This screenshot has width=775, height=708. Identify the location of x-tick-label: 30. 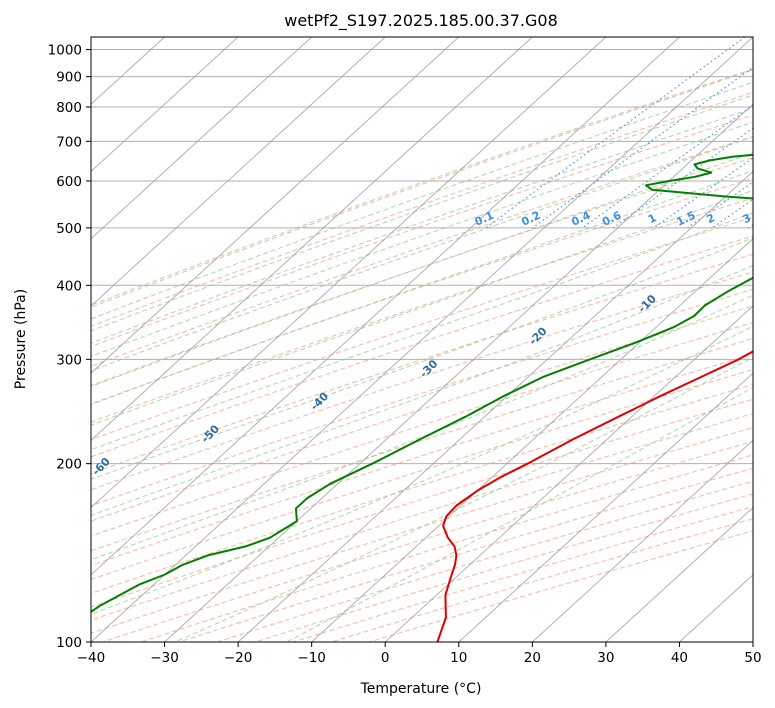
(605, 658).